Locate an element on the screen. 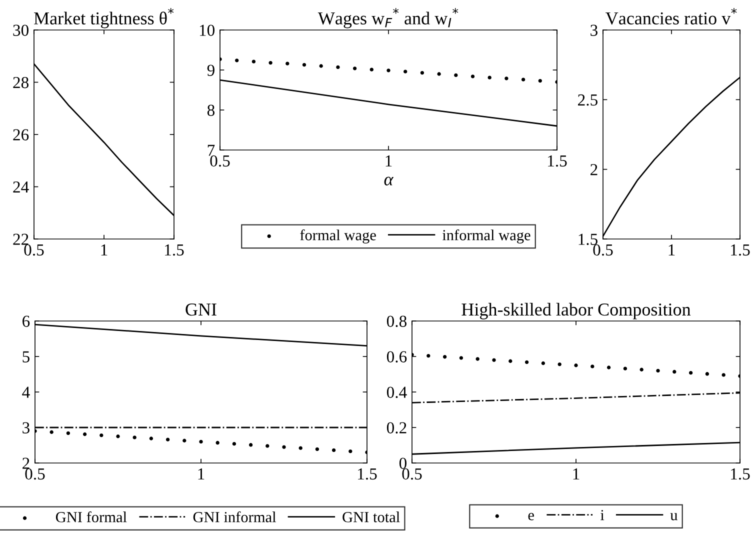 The height and width of the screenshot is (534, 756). legend-label: GNI informal is located at coordinates (234, 516).